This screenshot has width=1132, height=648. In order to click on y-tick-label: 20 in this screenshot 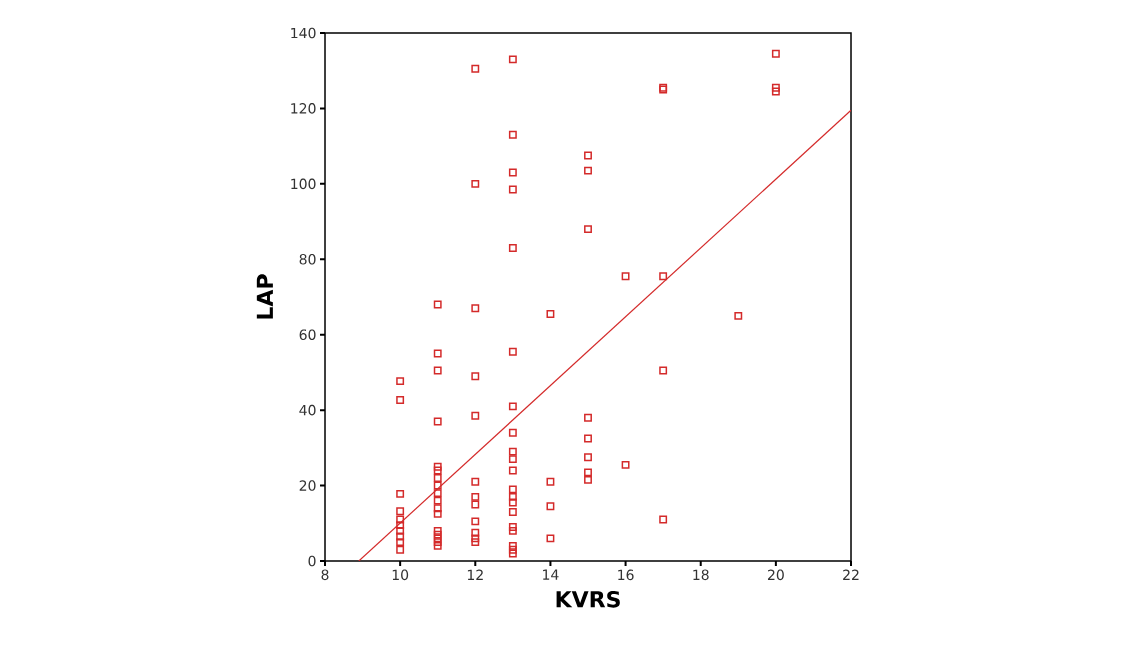, I will do `click(307, 485)`.